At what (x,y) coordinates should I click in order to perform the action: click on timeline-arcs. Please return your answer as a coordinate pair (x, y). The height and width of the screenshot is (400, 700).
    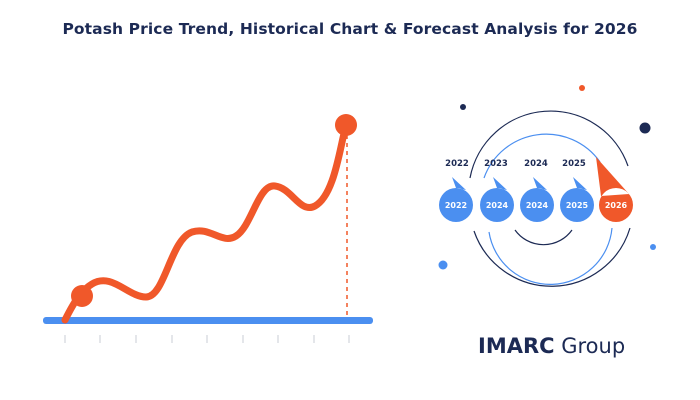
    Looking at the image, I should click on (550, 198).